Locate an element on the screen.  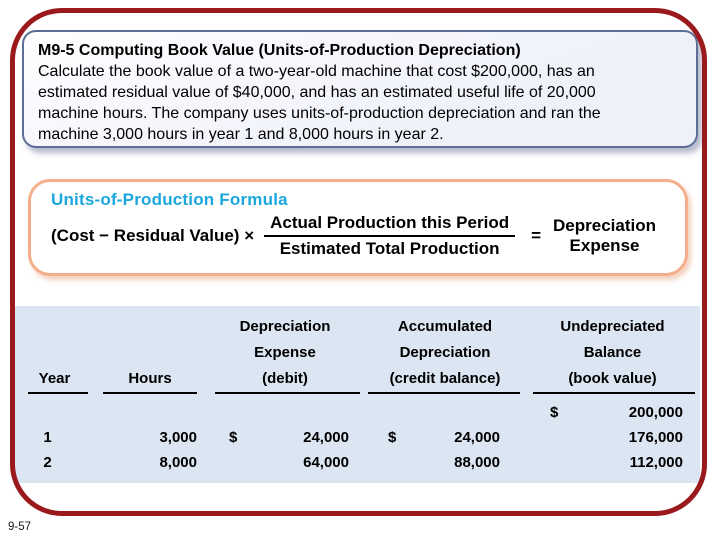
formula-result: Depreciation Expense is located at coordinates (604, 236).